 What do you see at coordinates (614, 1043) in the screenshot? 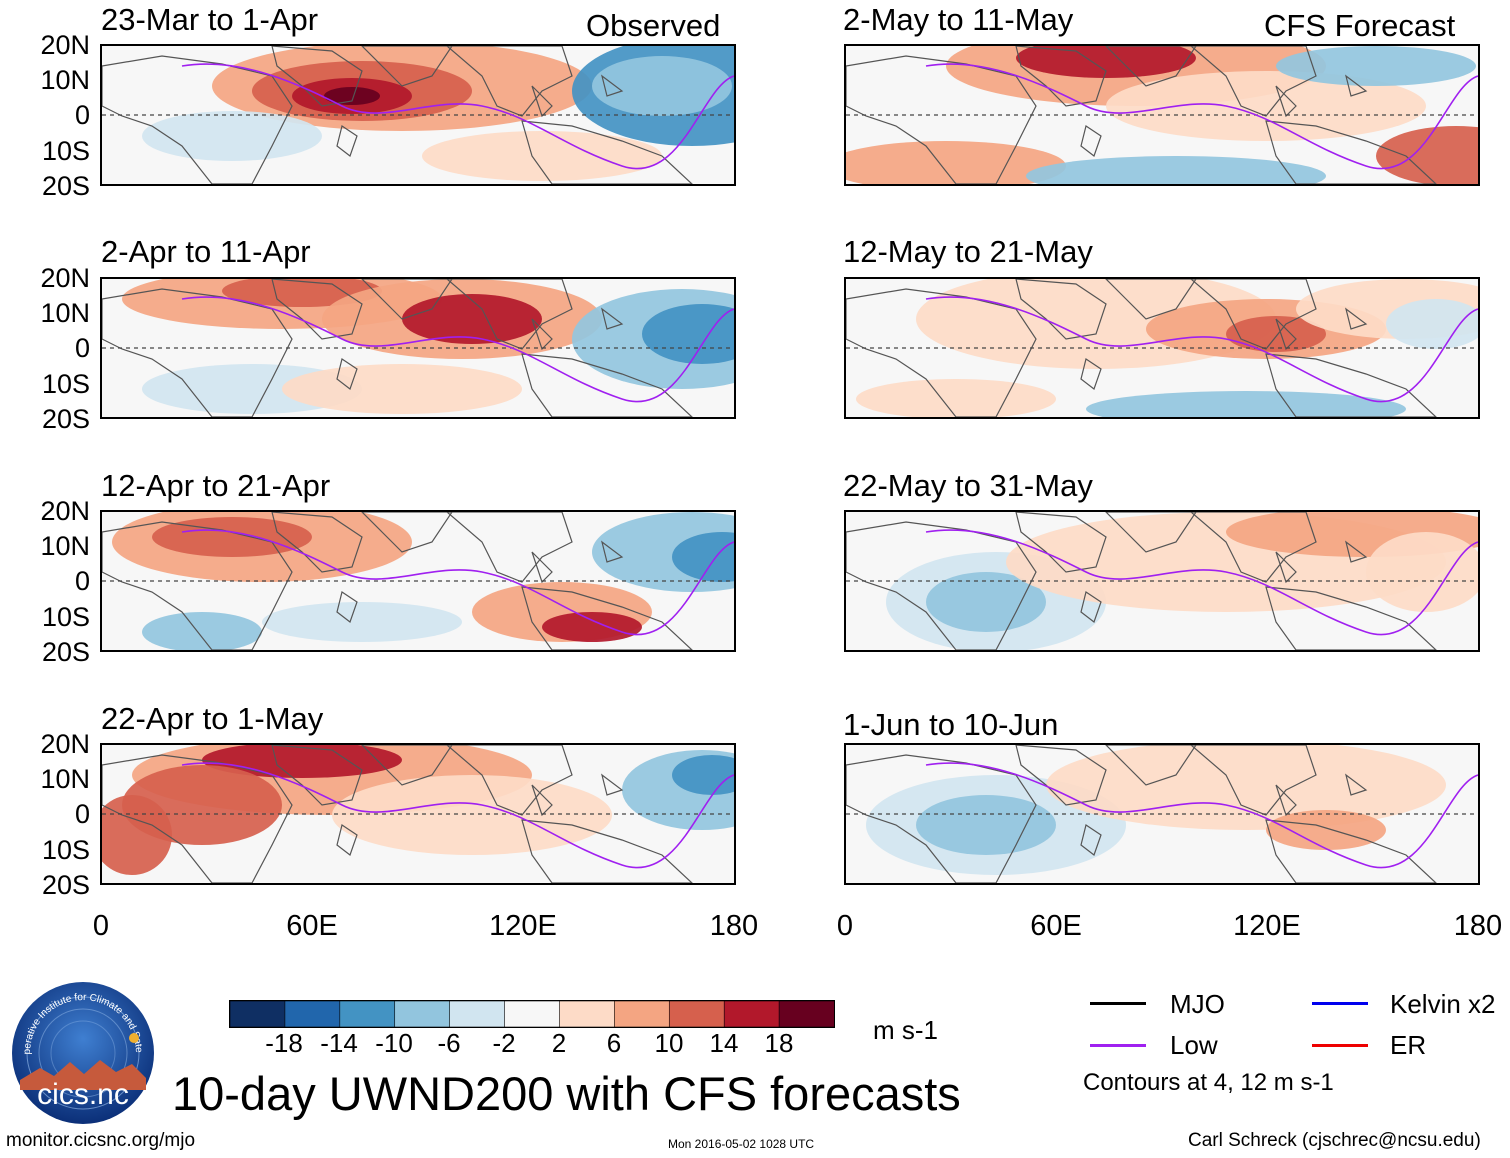
I see `cb-tick-6: 6` at bounding box center [614, 1043].